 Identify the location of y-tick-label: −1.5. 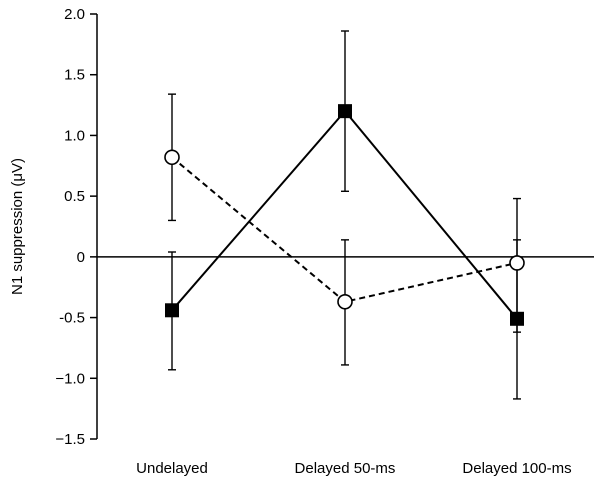
(70, 439).